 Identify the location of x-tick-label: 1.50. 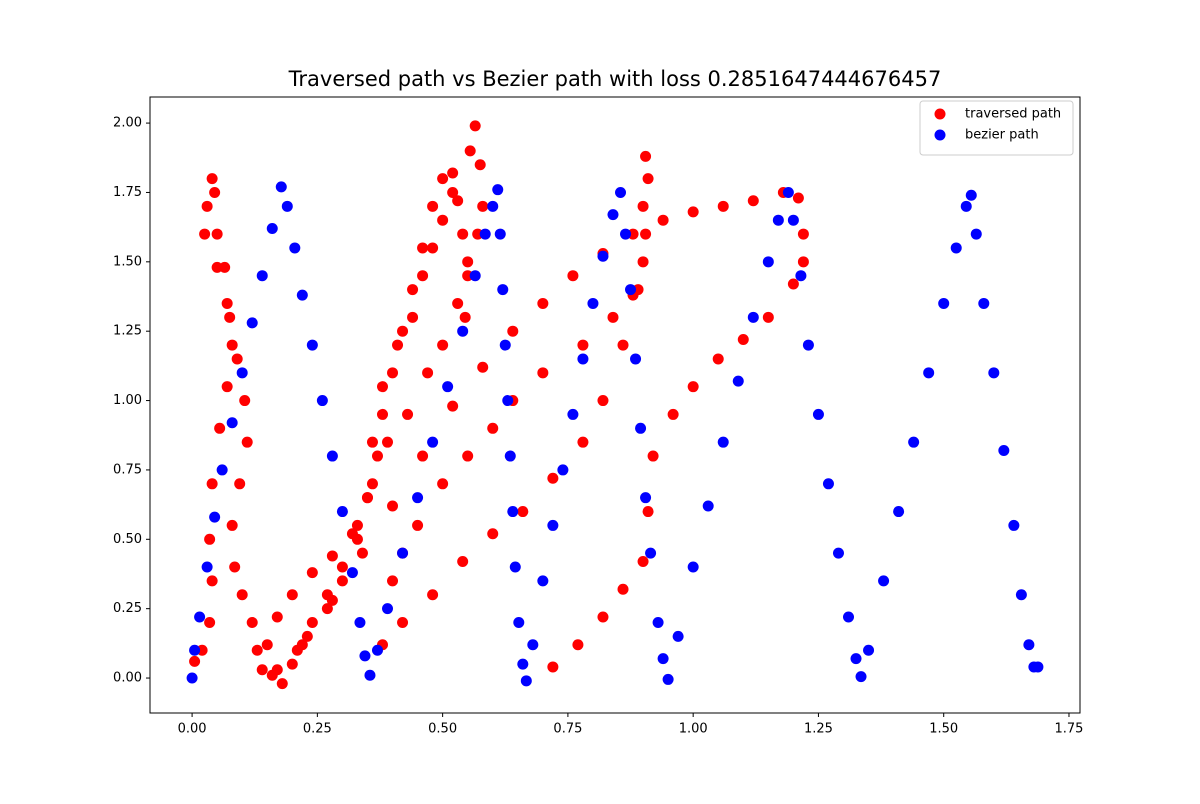
(943, 729).